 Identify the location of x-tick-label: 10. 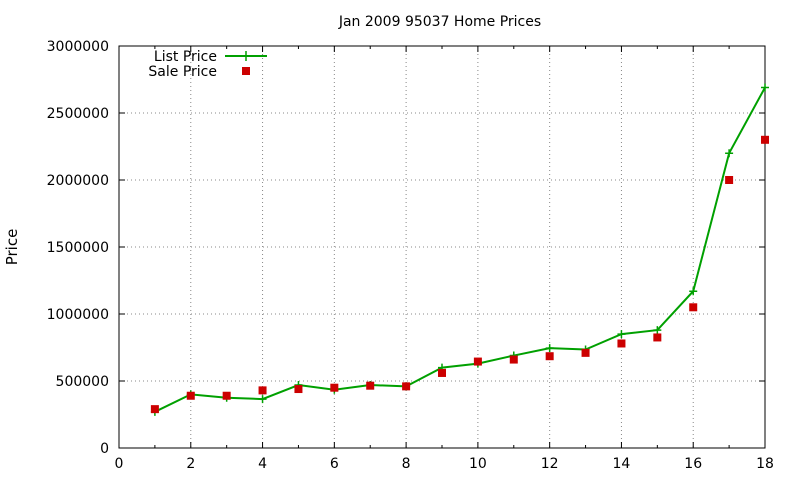
(478, 464).